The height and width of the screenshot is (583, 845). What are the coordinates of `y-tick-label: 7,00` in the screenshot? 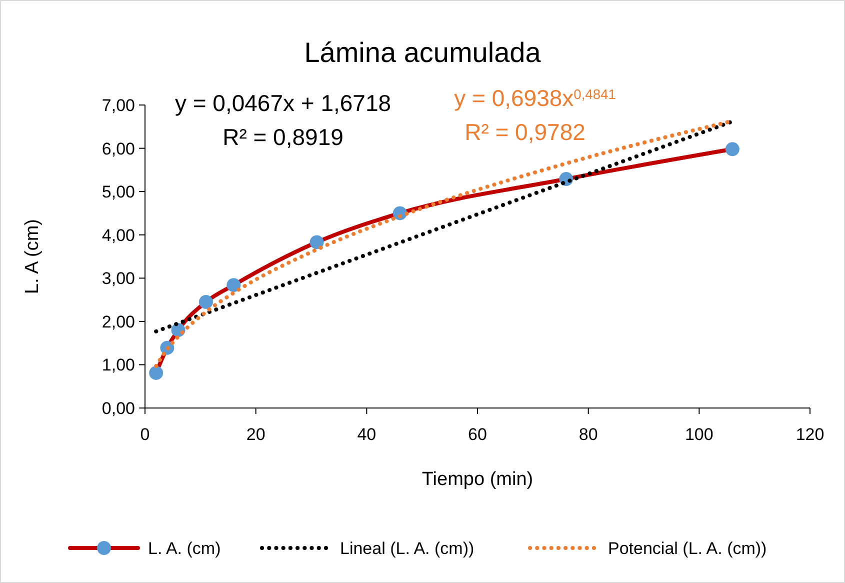 It's located at (118, 105).